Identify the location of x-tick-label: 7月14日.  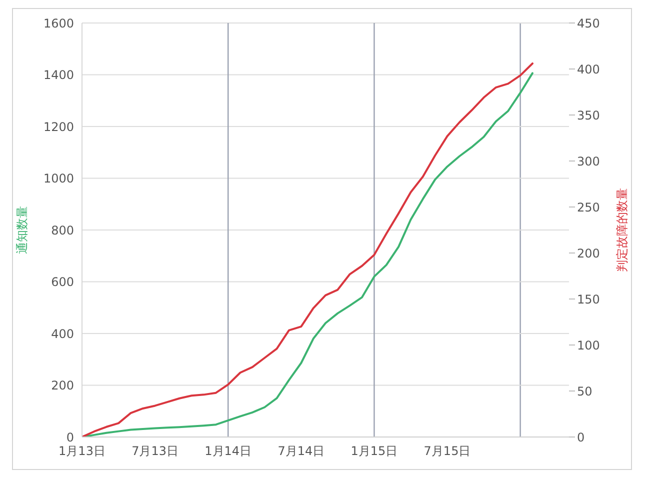
(301, 451).